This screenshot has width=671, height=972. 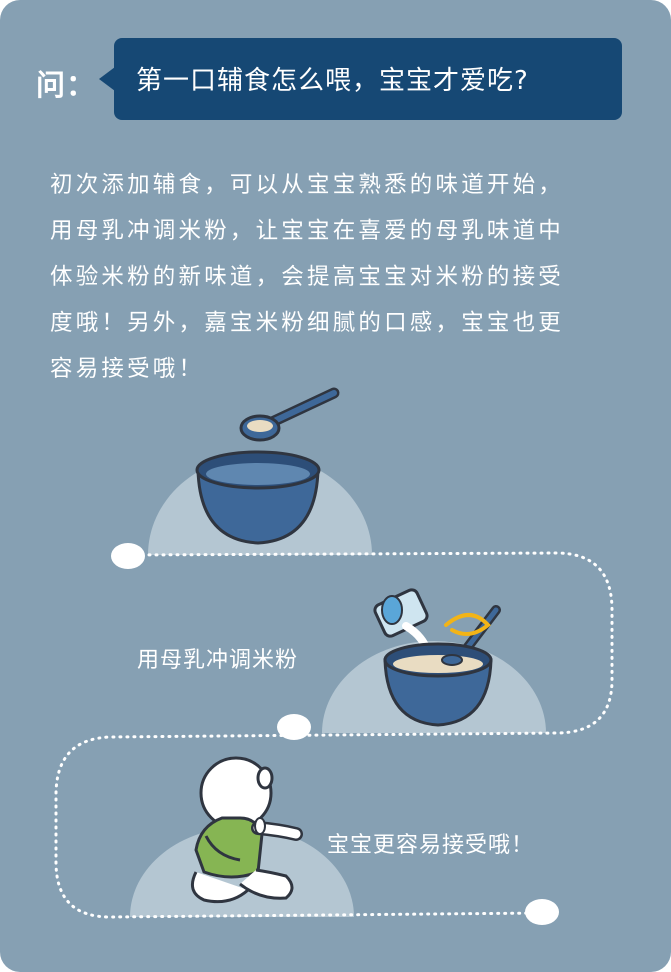 What do you see at coordinates (66, 85) in the screenshot?
I see `question-label: 问：` at bounding box center [66, 85].